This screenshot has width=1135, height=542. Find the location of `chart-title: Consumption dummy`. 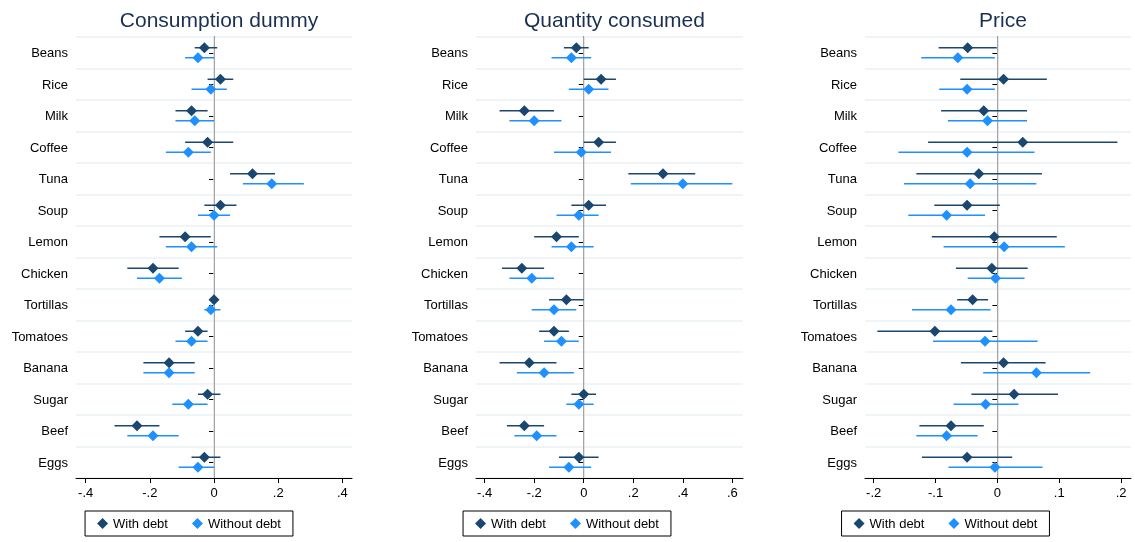

chart-title: Consumption dummy is located at coordinates (219, 19).